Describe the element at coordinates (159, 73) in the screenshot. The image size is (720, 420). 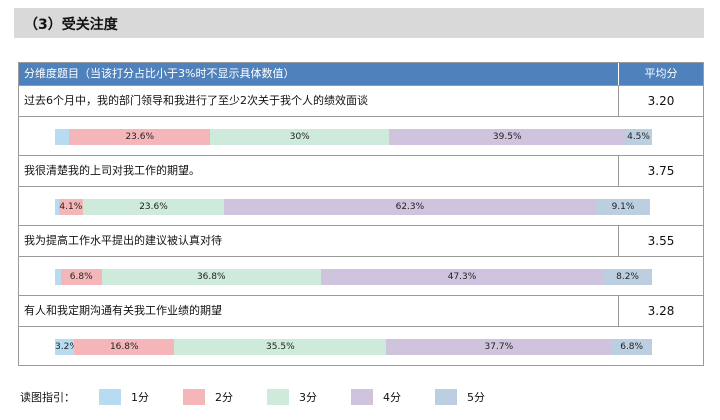
I see `header-question: 分维度题目（当该打分占比小于3%时不显示具体数值）` at that location.